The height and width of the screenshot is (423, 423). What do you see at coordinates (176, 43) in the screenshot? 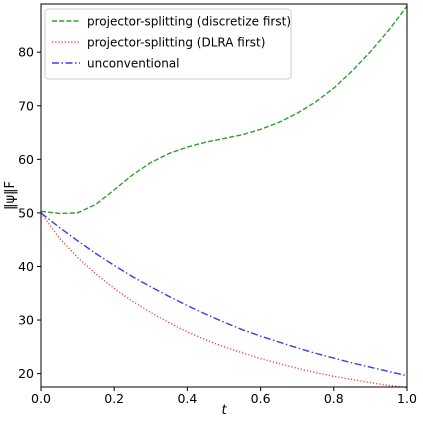
I see `legend-label-2: projector-splitting (DLRA first)` at bounding box center [176, 43].